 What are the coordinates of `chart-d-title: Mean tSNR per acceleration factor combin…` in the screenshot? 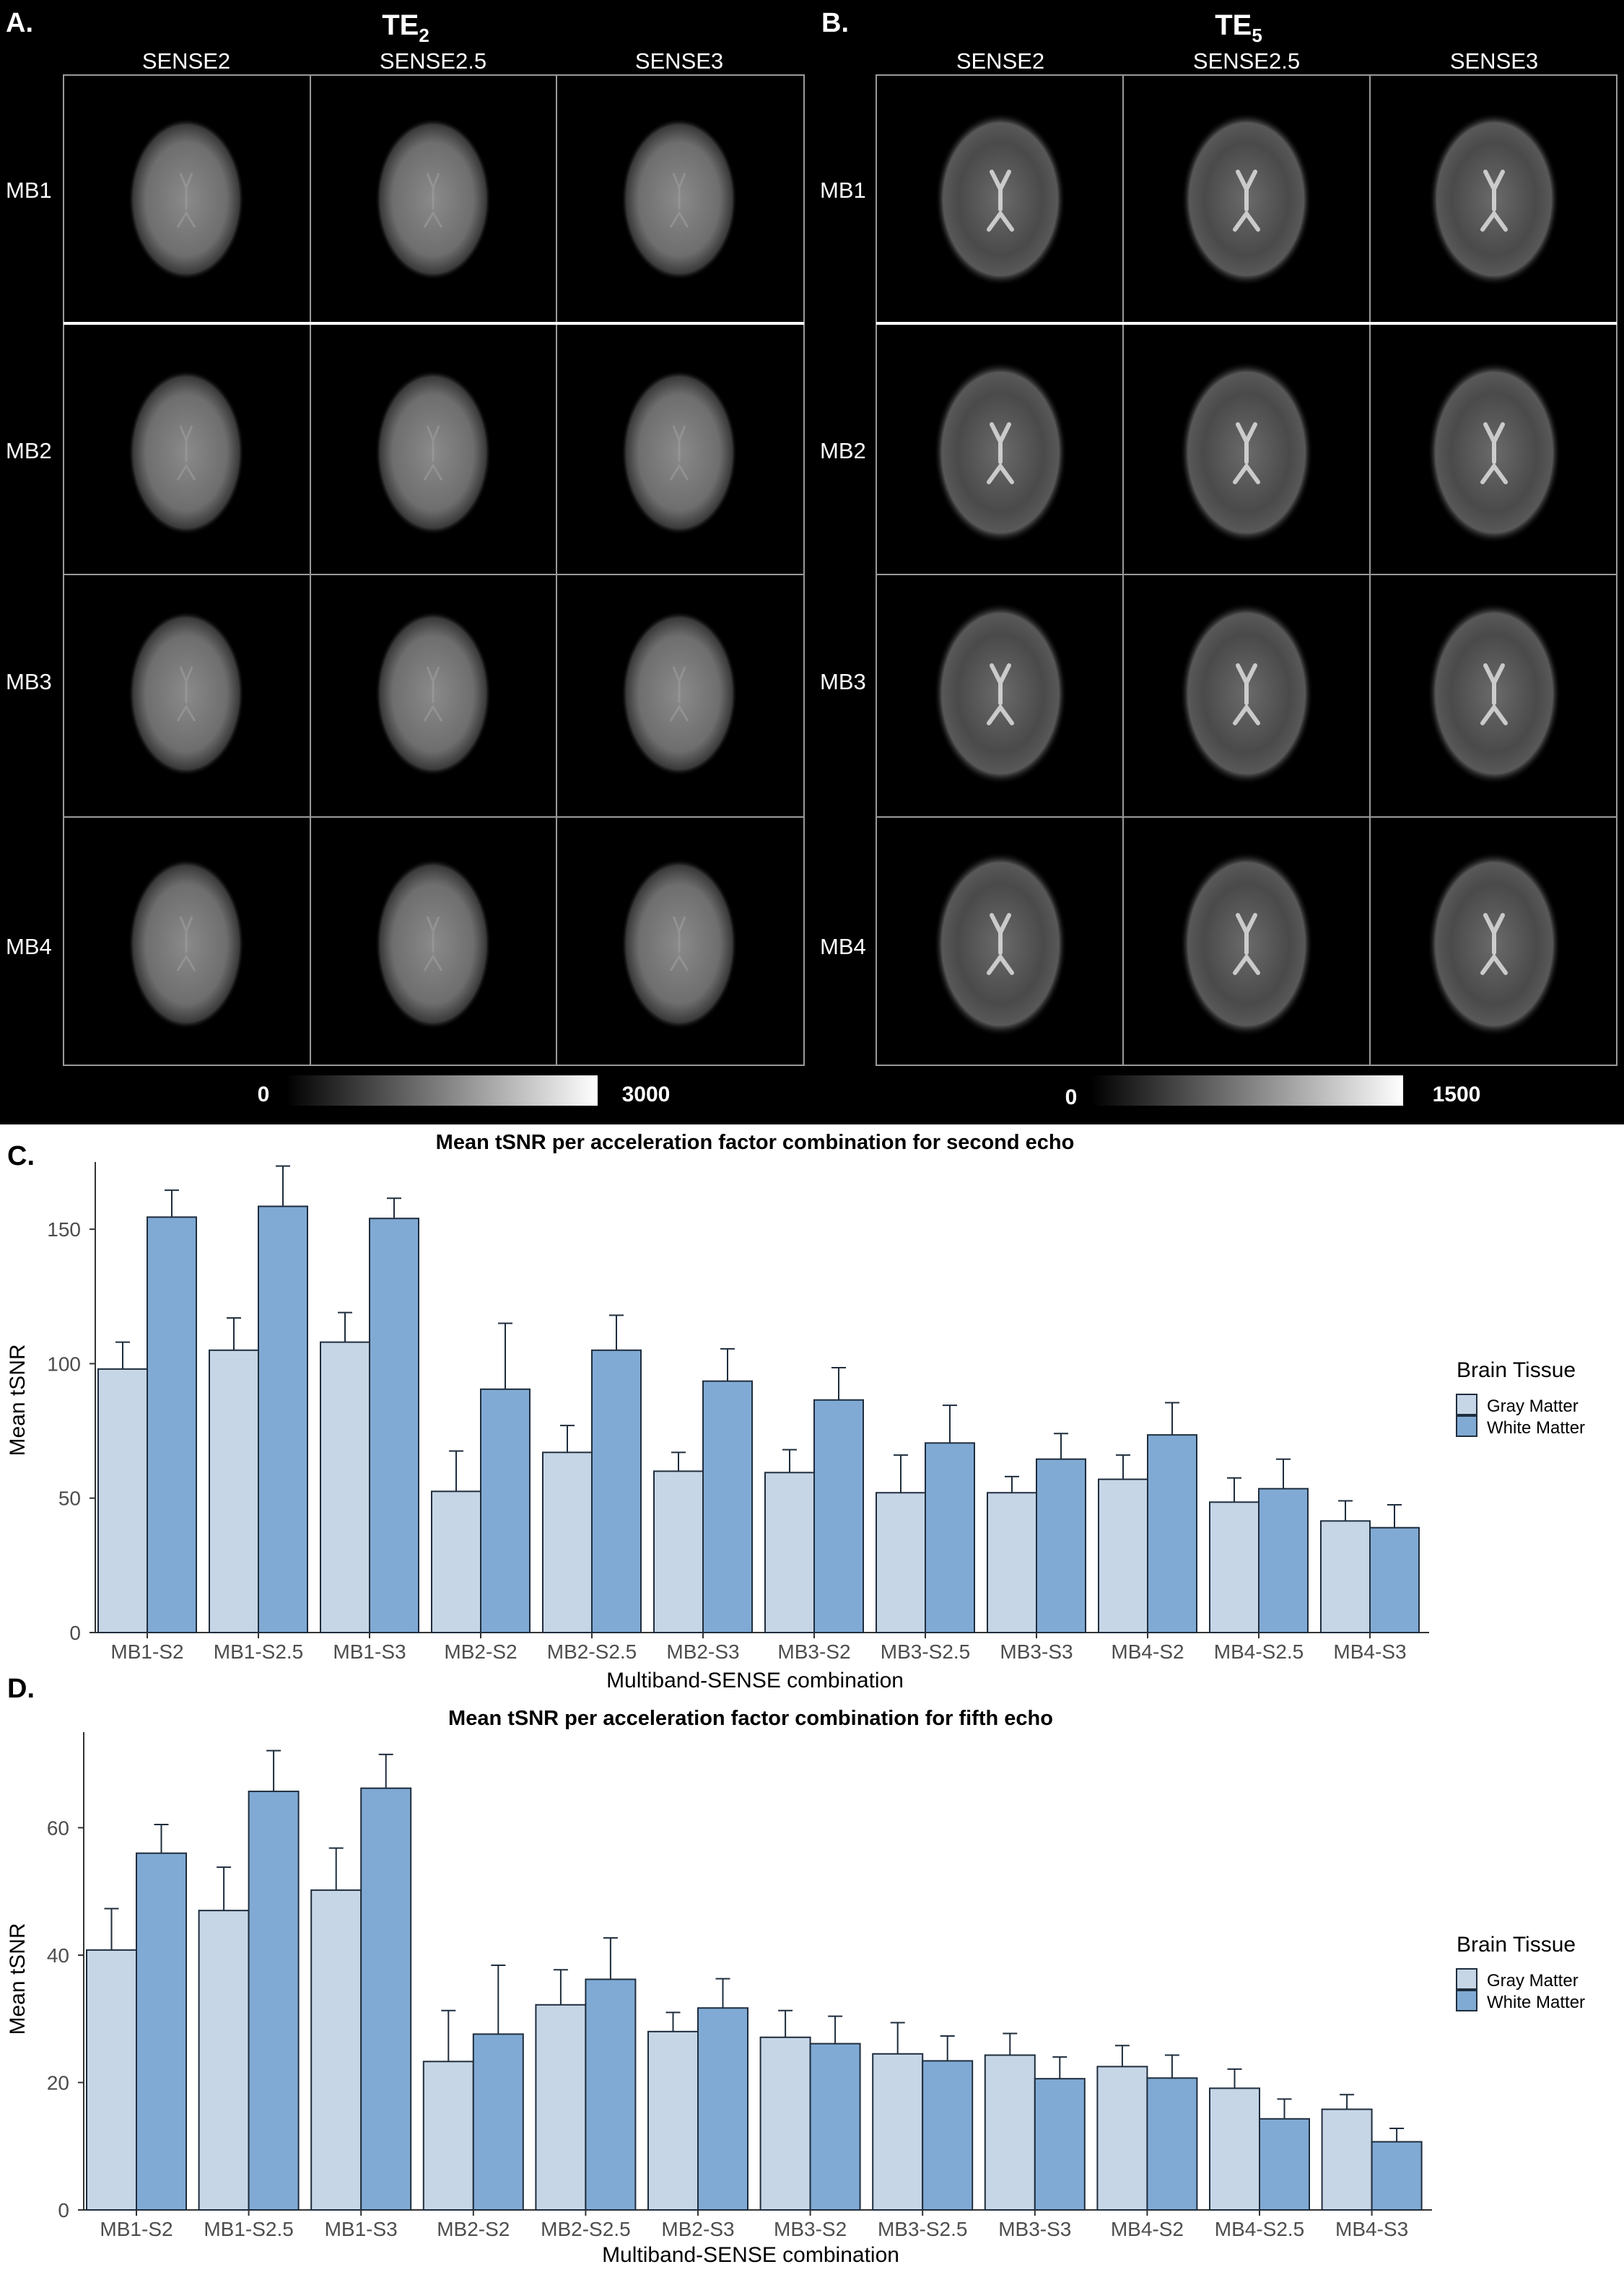 It's located at (750, 1718).